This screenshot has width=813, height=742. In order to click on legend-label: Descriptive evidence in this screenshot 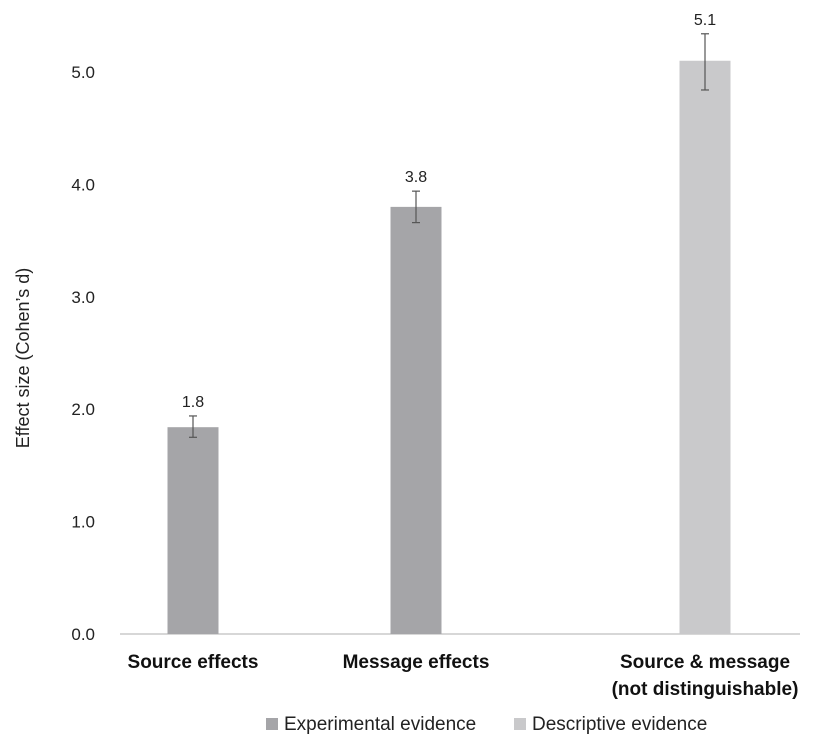, I will do `click(619, 724)`.